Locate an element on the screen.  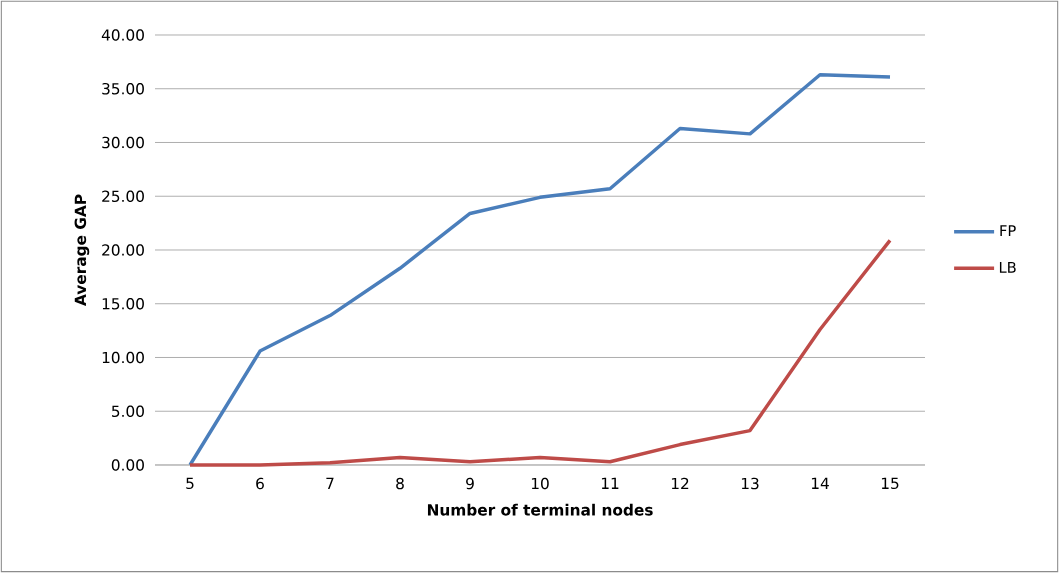
y-tick-label: 35.00 is located at coordinates (123, 88).